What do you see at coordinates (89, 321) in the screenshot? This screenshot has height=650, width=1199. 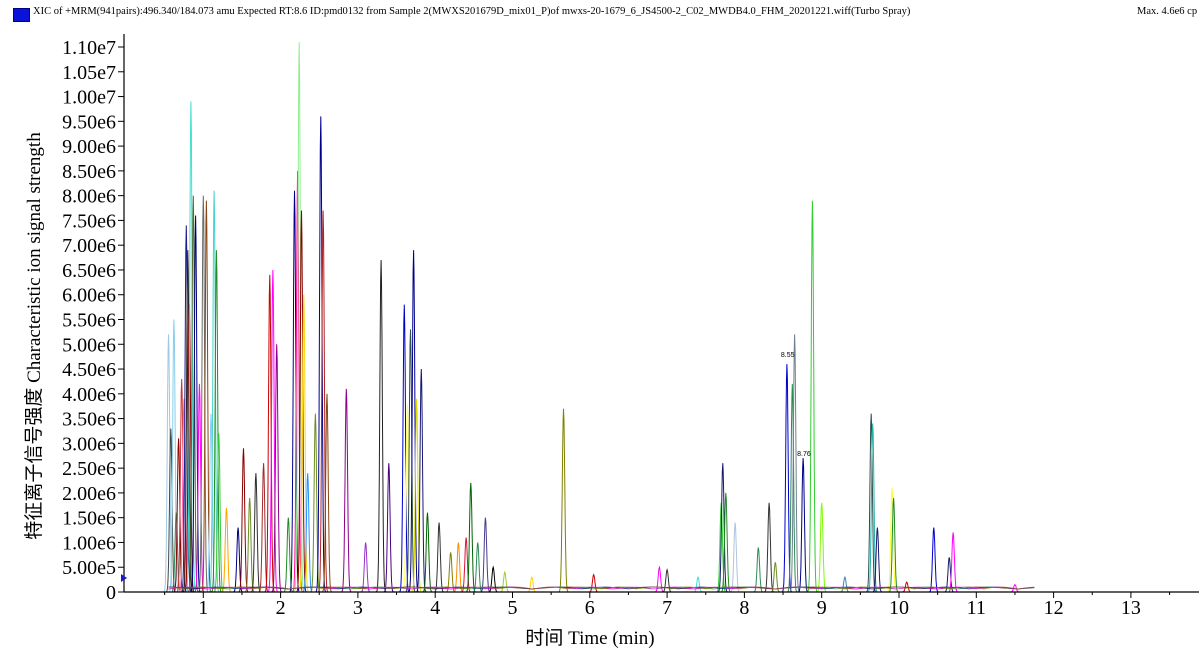 I see `y-tick-label: 5.50e6` at bounding box center [89, 321].